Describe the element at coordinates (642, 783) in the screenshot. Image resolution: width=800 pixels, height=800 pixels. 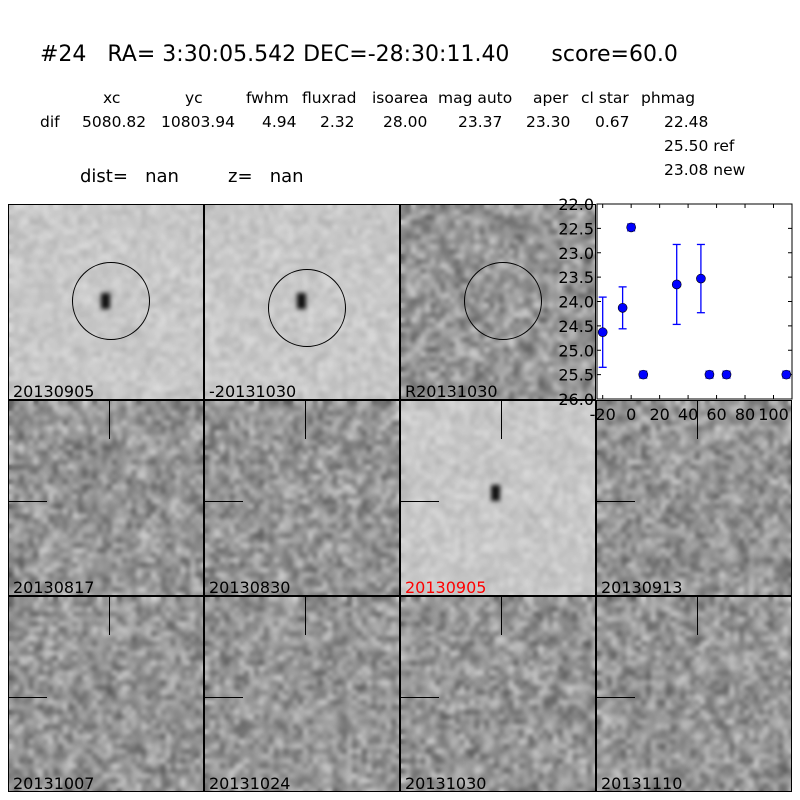
I see `stamp-date-label: 20131110` at that location.